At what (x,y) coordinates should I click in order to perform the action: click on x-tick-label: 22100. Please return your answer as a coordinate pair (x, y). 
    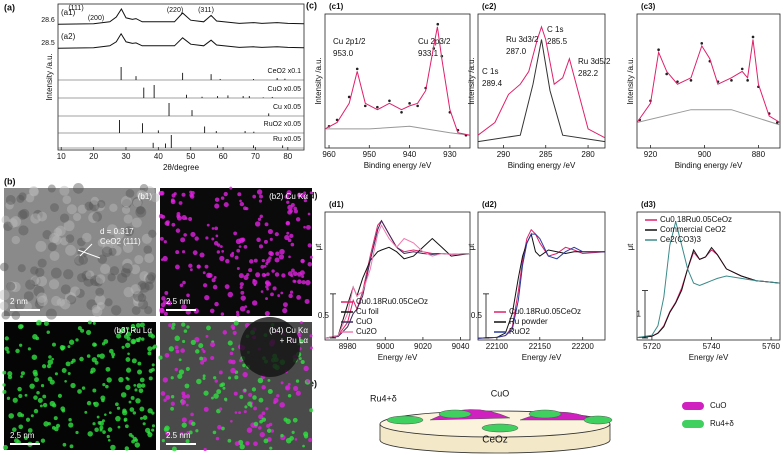
    Looking at the image, I should click on (497, 346).